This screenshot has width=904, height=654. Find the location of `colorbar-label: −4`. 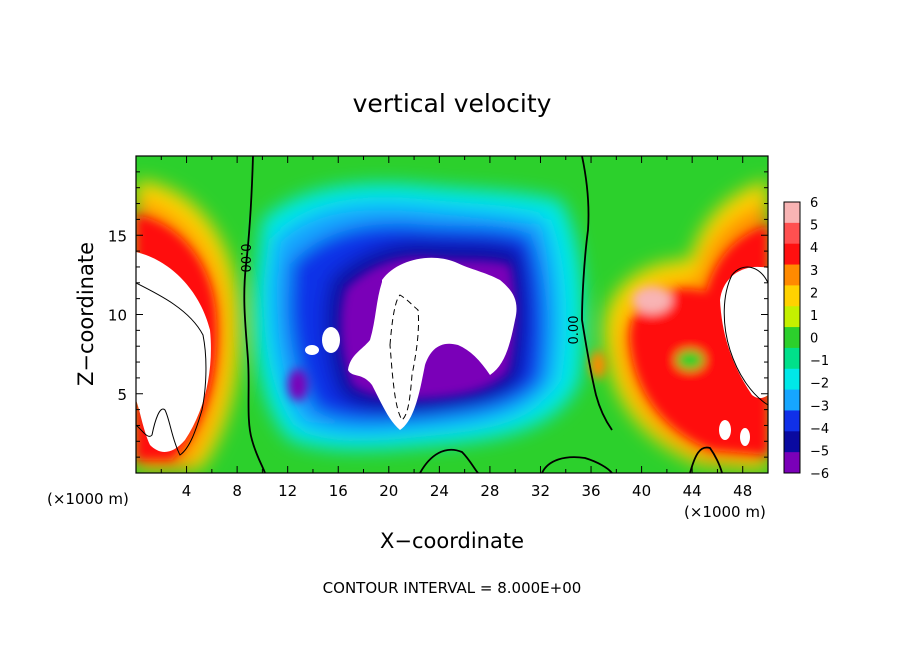

colorbar-label: −4 is located at coordinates (819, 429).